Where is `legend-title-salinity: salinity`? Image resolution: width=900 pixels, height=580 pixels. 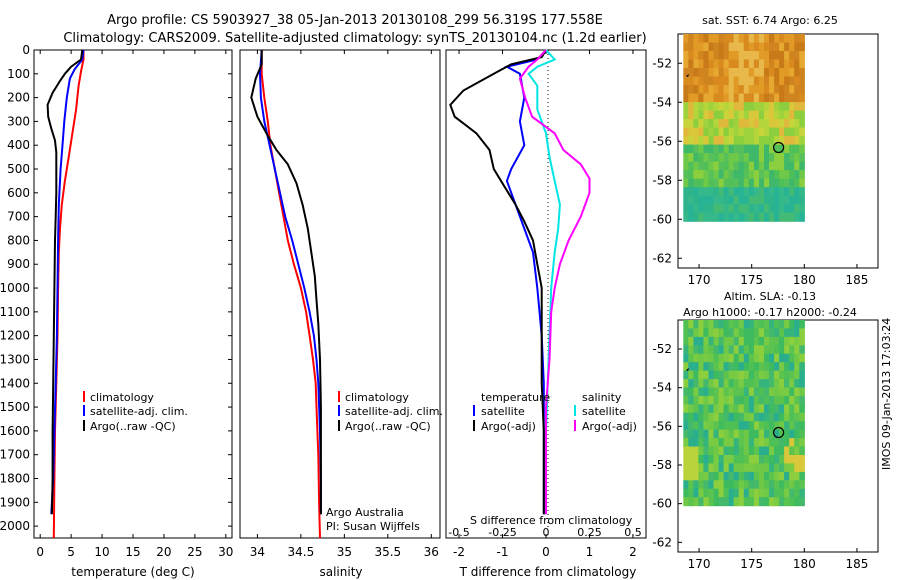
legend-title-salinity: salinity is located at coordinates (602, 397).